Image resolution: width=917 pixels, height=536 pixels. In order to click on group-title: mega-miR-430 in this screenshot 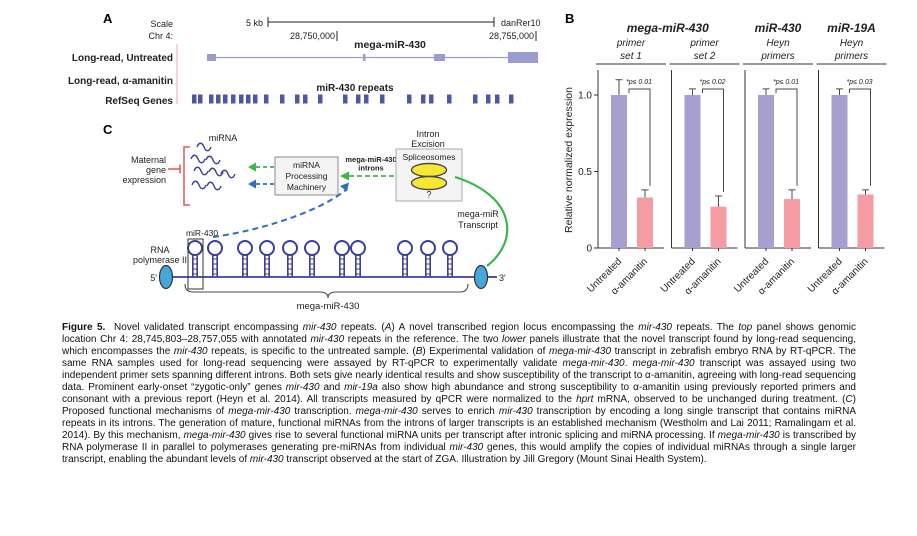, I will do `click(668, 28)`.